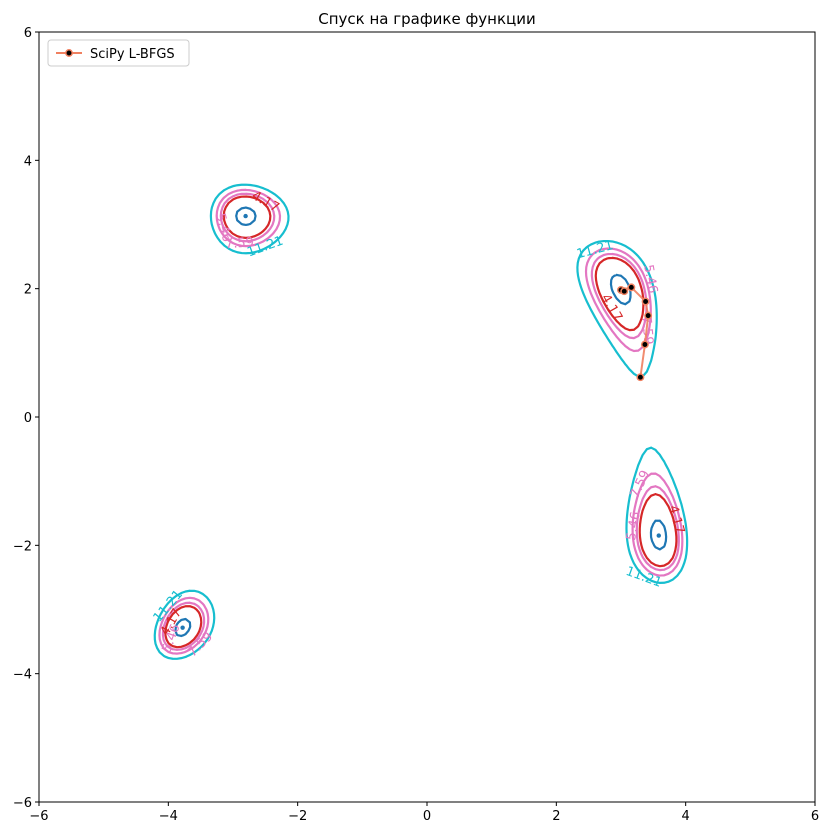  What do you see at coordinates (69, 53) in the screenshot?
I see `legend-marker` at bounding box center [69, 53].